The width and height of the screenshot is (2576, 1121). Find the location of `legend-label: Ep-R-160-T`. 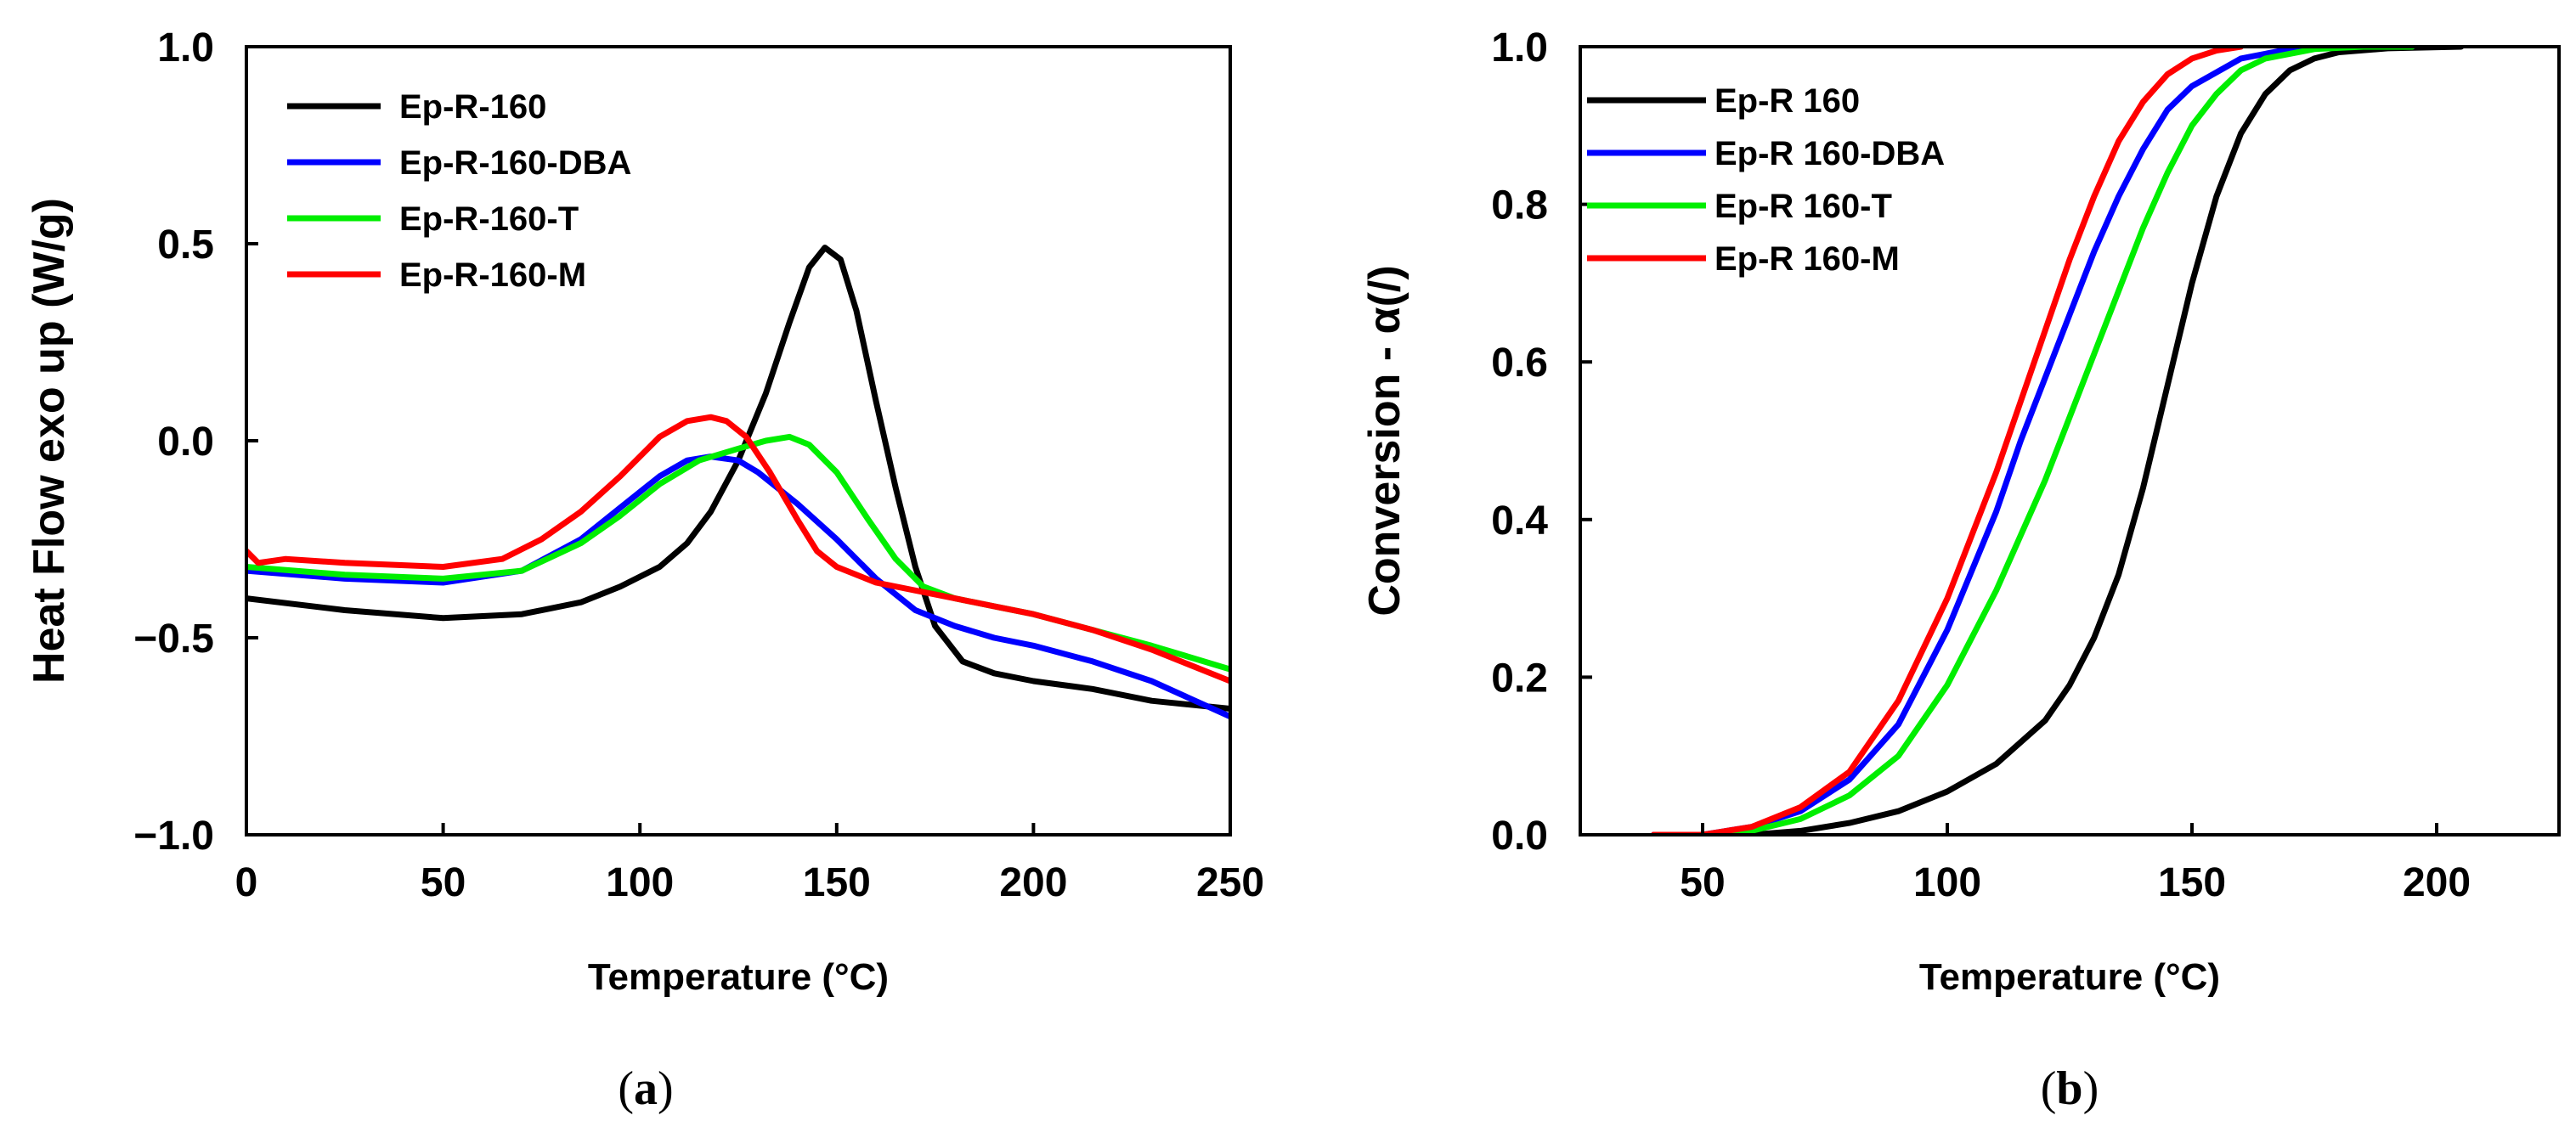

legend-label: Ep-R-160-T is located at coordinates (489, 219).